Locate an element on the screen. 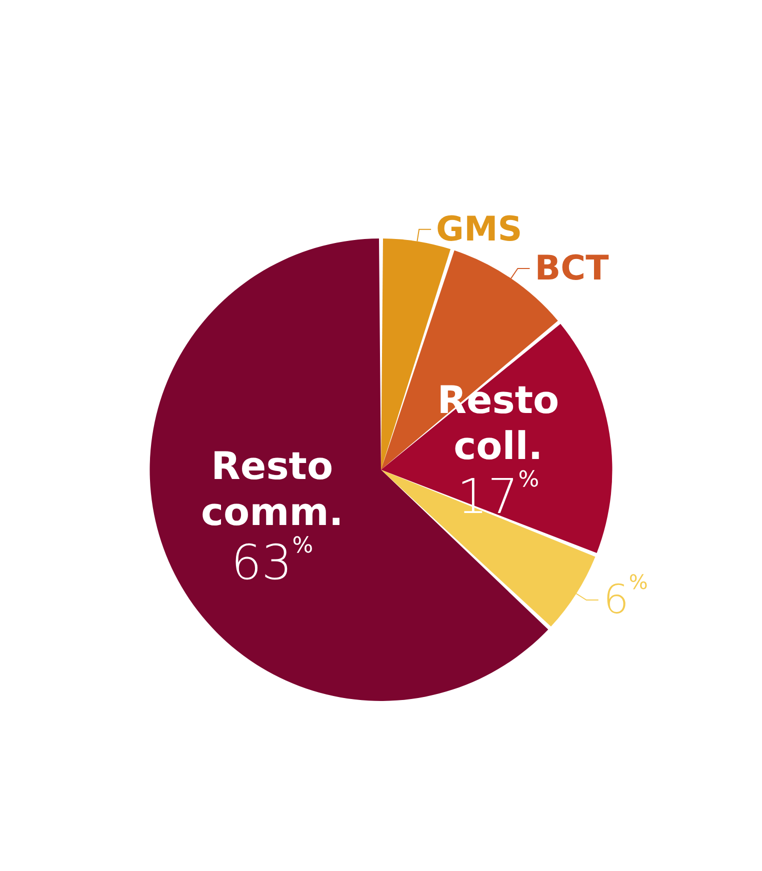 The width and height of the screenshot is (762, 871). data-label: 63% is located at coordinates (272, 562).